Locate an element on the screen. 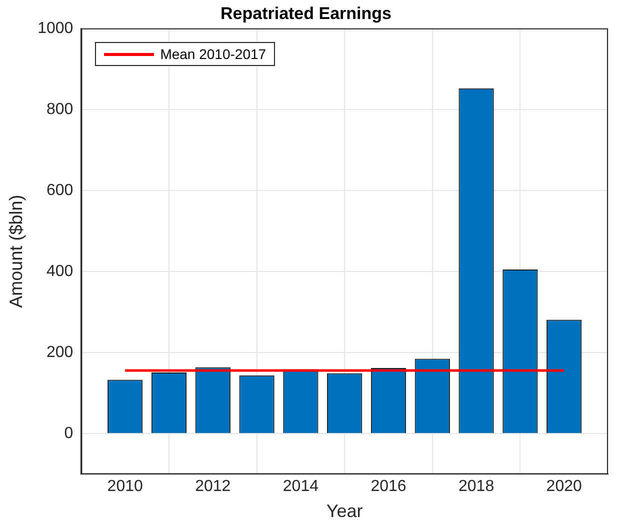  y-tick-label: 0 is located at coordinates (69, 433).